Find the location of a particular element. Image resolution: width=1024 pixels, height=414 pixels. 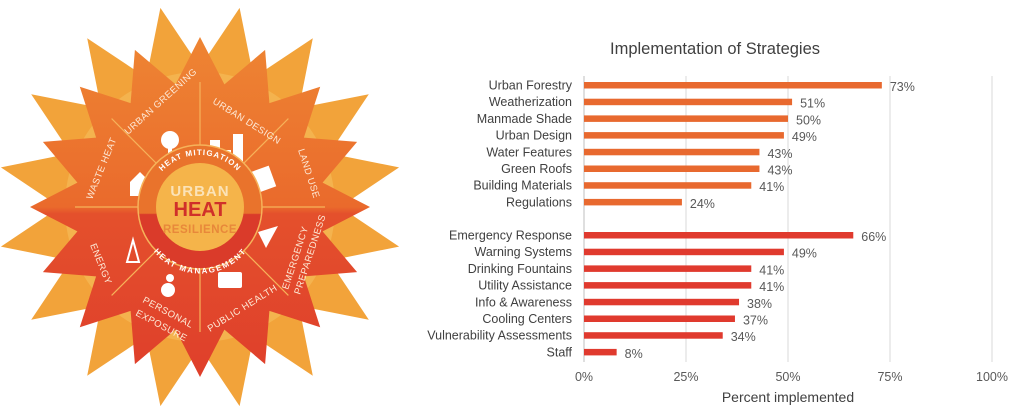

x-tick-label: 25% is located at coordinates (685, 377).